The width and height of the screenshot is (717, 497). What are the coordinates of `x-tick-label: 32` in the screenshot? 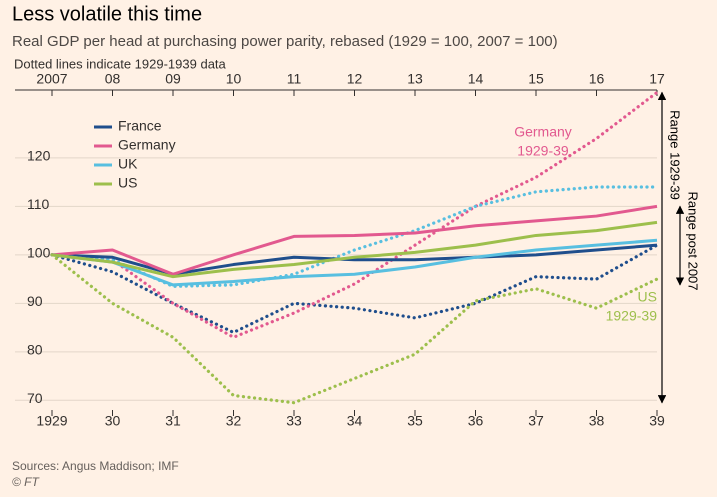 It's located at (234, 421).